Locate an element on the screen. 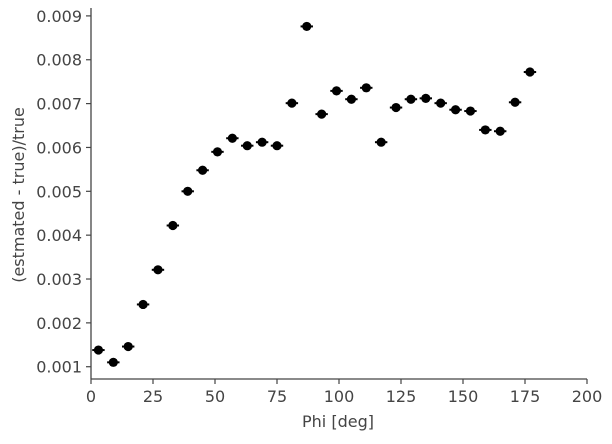 The image size is (612, 444). y-tick-label: 0.004 is located at coordinates (59, 235).